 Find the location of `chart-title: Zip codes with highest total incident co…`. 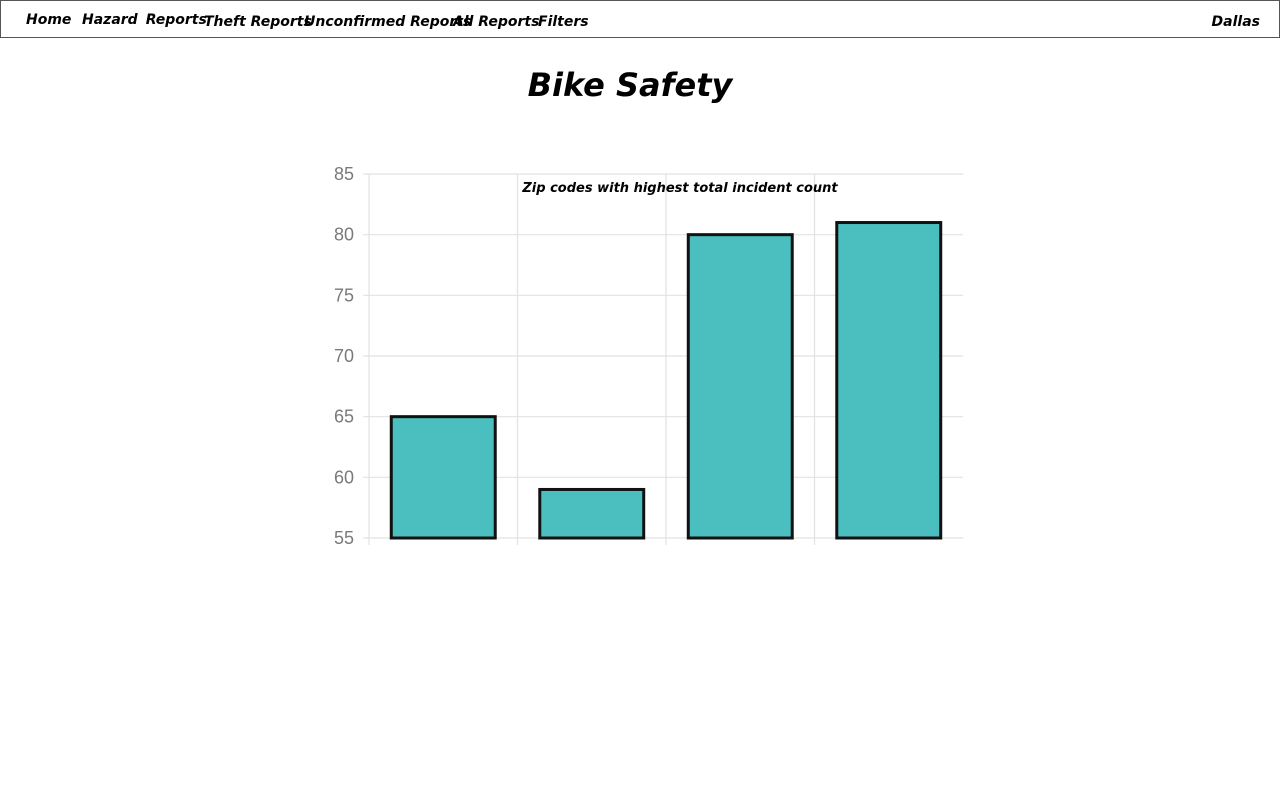

chart-title: Zip codes with highest total incident co… is located at coordinates (679, 188).